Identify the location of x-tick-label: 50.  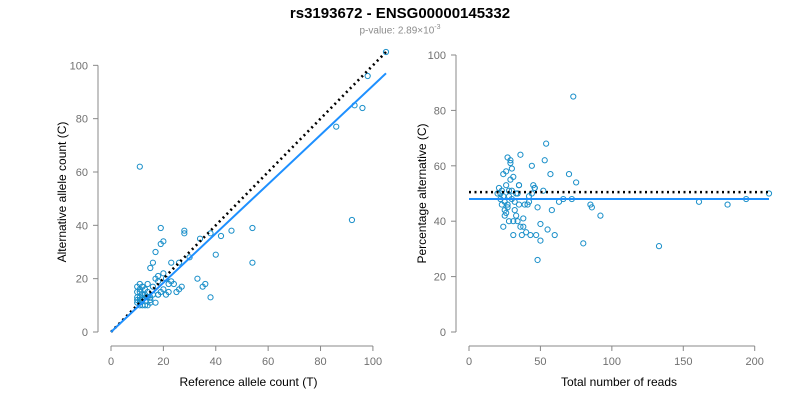
(540, 362).